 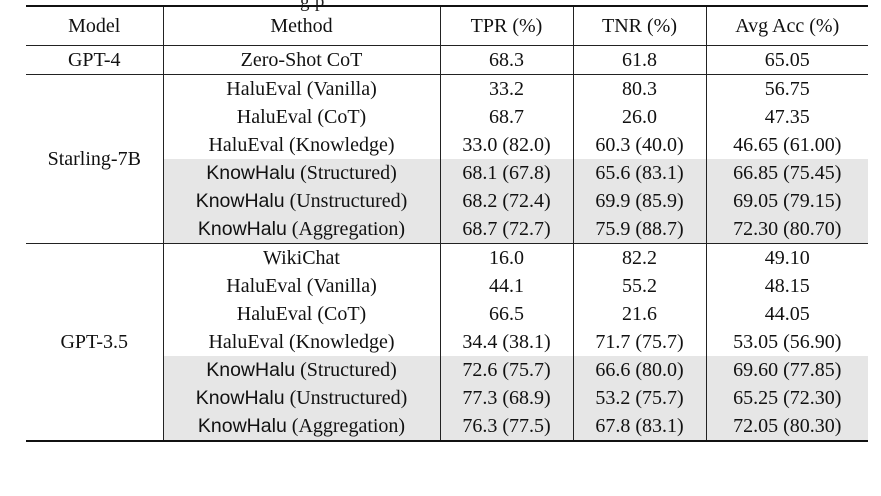 I want to click on table-row: HaluEval (CoT) 68.7 26.0 47.35, so click(x=447, y=117).